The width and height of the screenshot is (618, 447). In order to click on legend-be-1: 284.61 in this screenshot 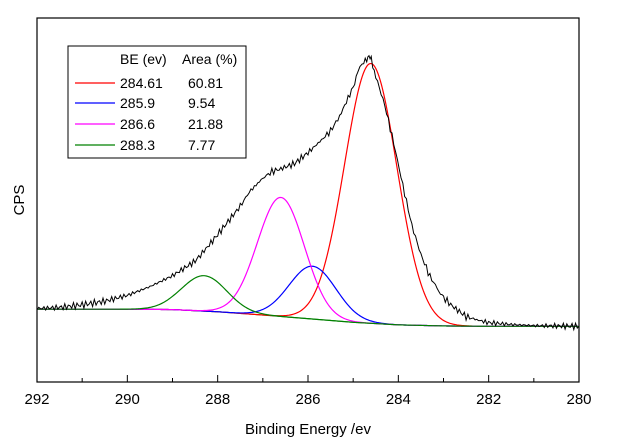, I will do `click(141, 83)`.